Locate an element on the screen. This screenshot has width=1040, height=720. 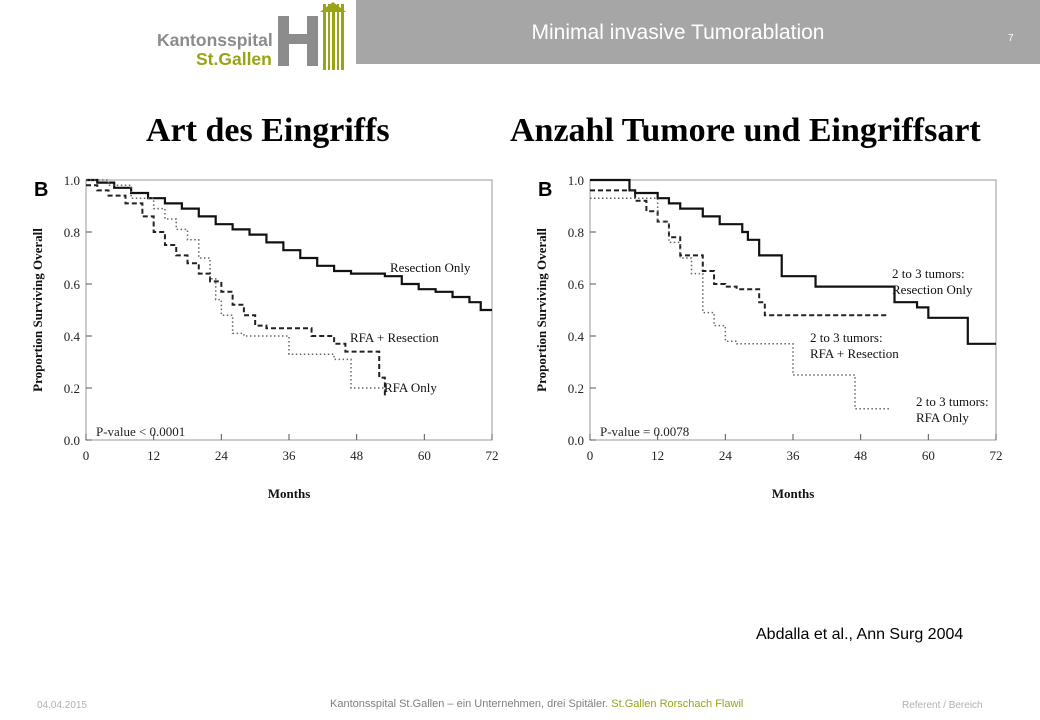
left-section-title: Art des Eingriffs is located at coordinates (268, 130).